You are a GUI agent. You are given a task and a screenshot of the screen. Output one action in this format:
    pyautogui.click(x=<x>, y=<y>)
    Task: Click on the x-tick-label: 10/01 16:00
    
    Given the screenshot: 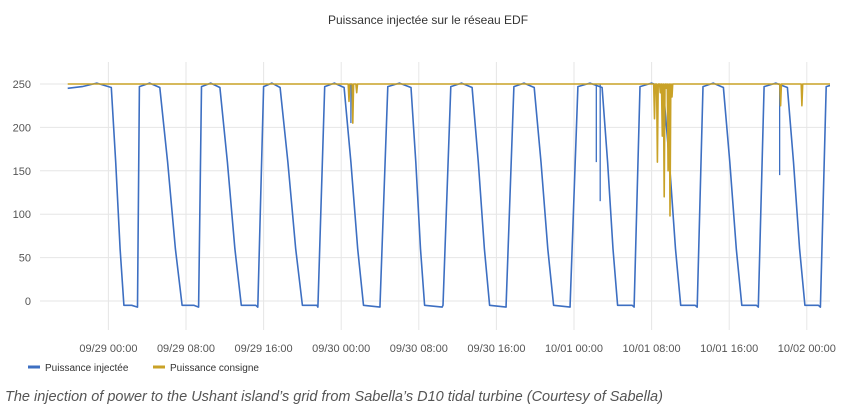 What is the action you would take?
    pyautogui.click(x=729, y=349)
    